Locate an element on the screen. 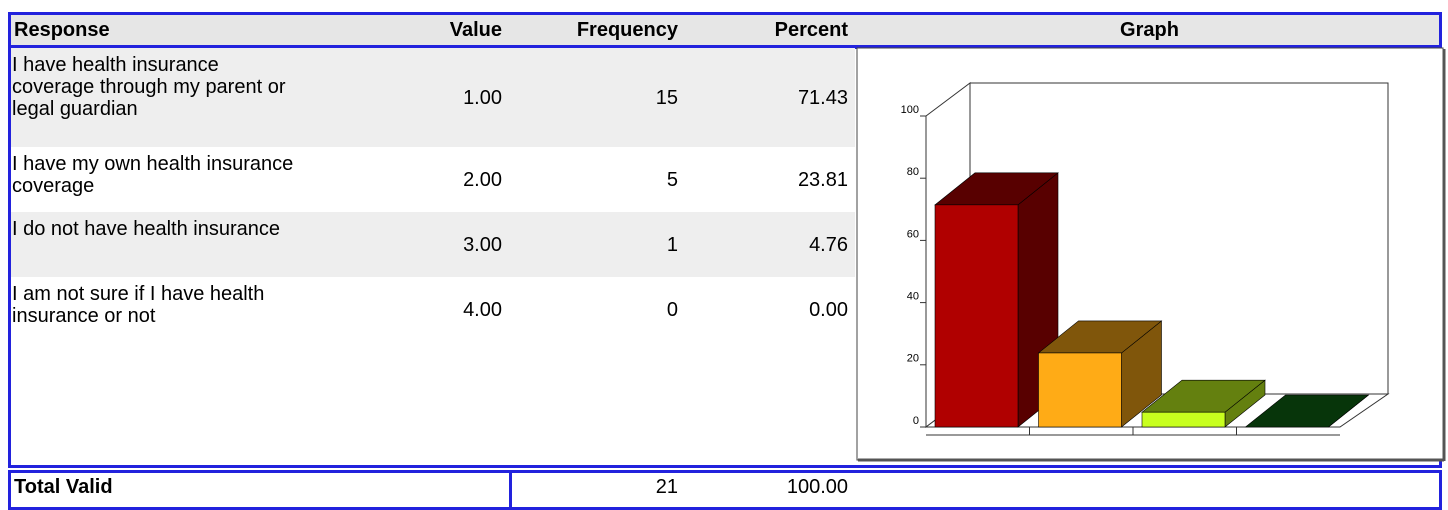 This screenshot has width=1448, height=510. percent: 4.76 is located at coordinates (828, 244).